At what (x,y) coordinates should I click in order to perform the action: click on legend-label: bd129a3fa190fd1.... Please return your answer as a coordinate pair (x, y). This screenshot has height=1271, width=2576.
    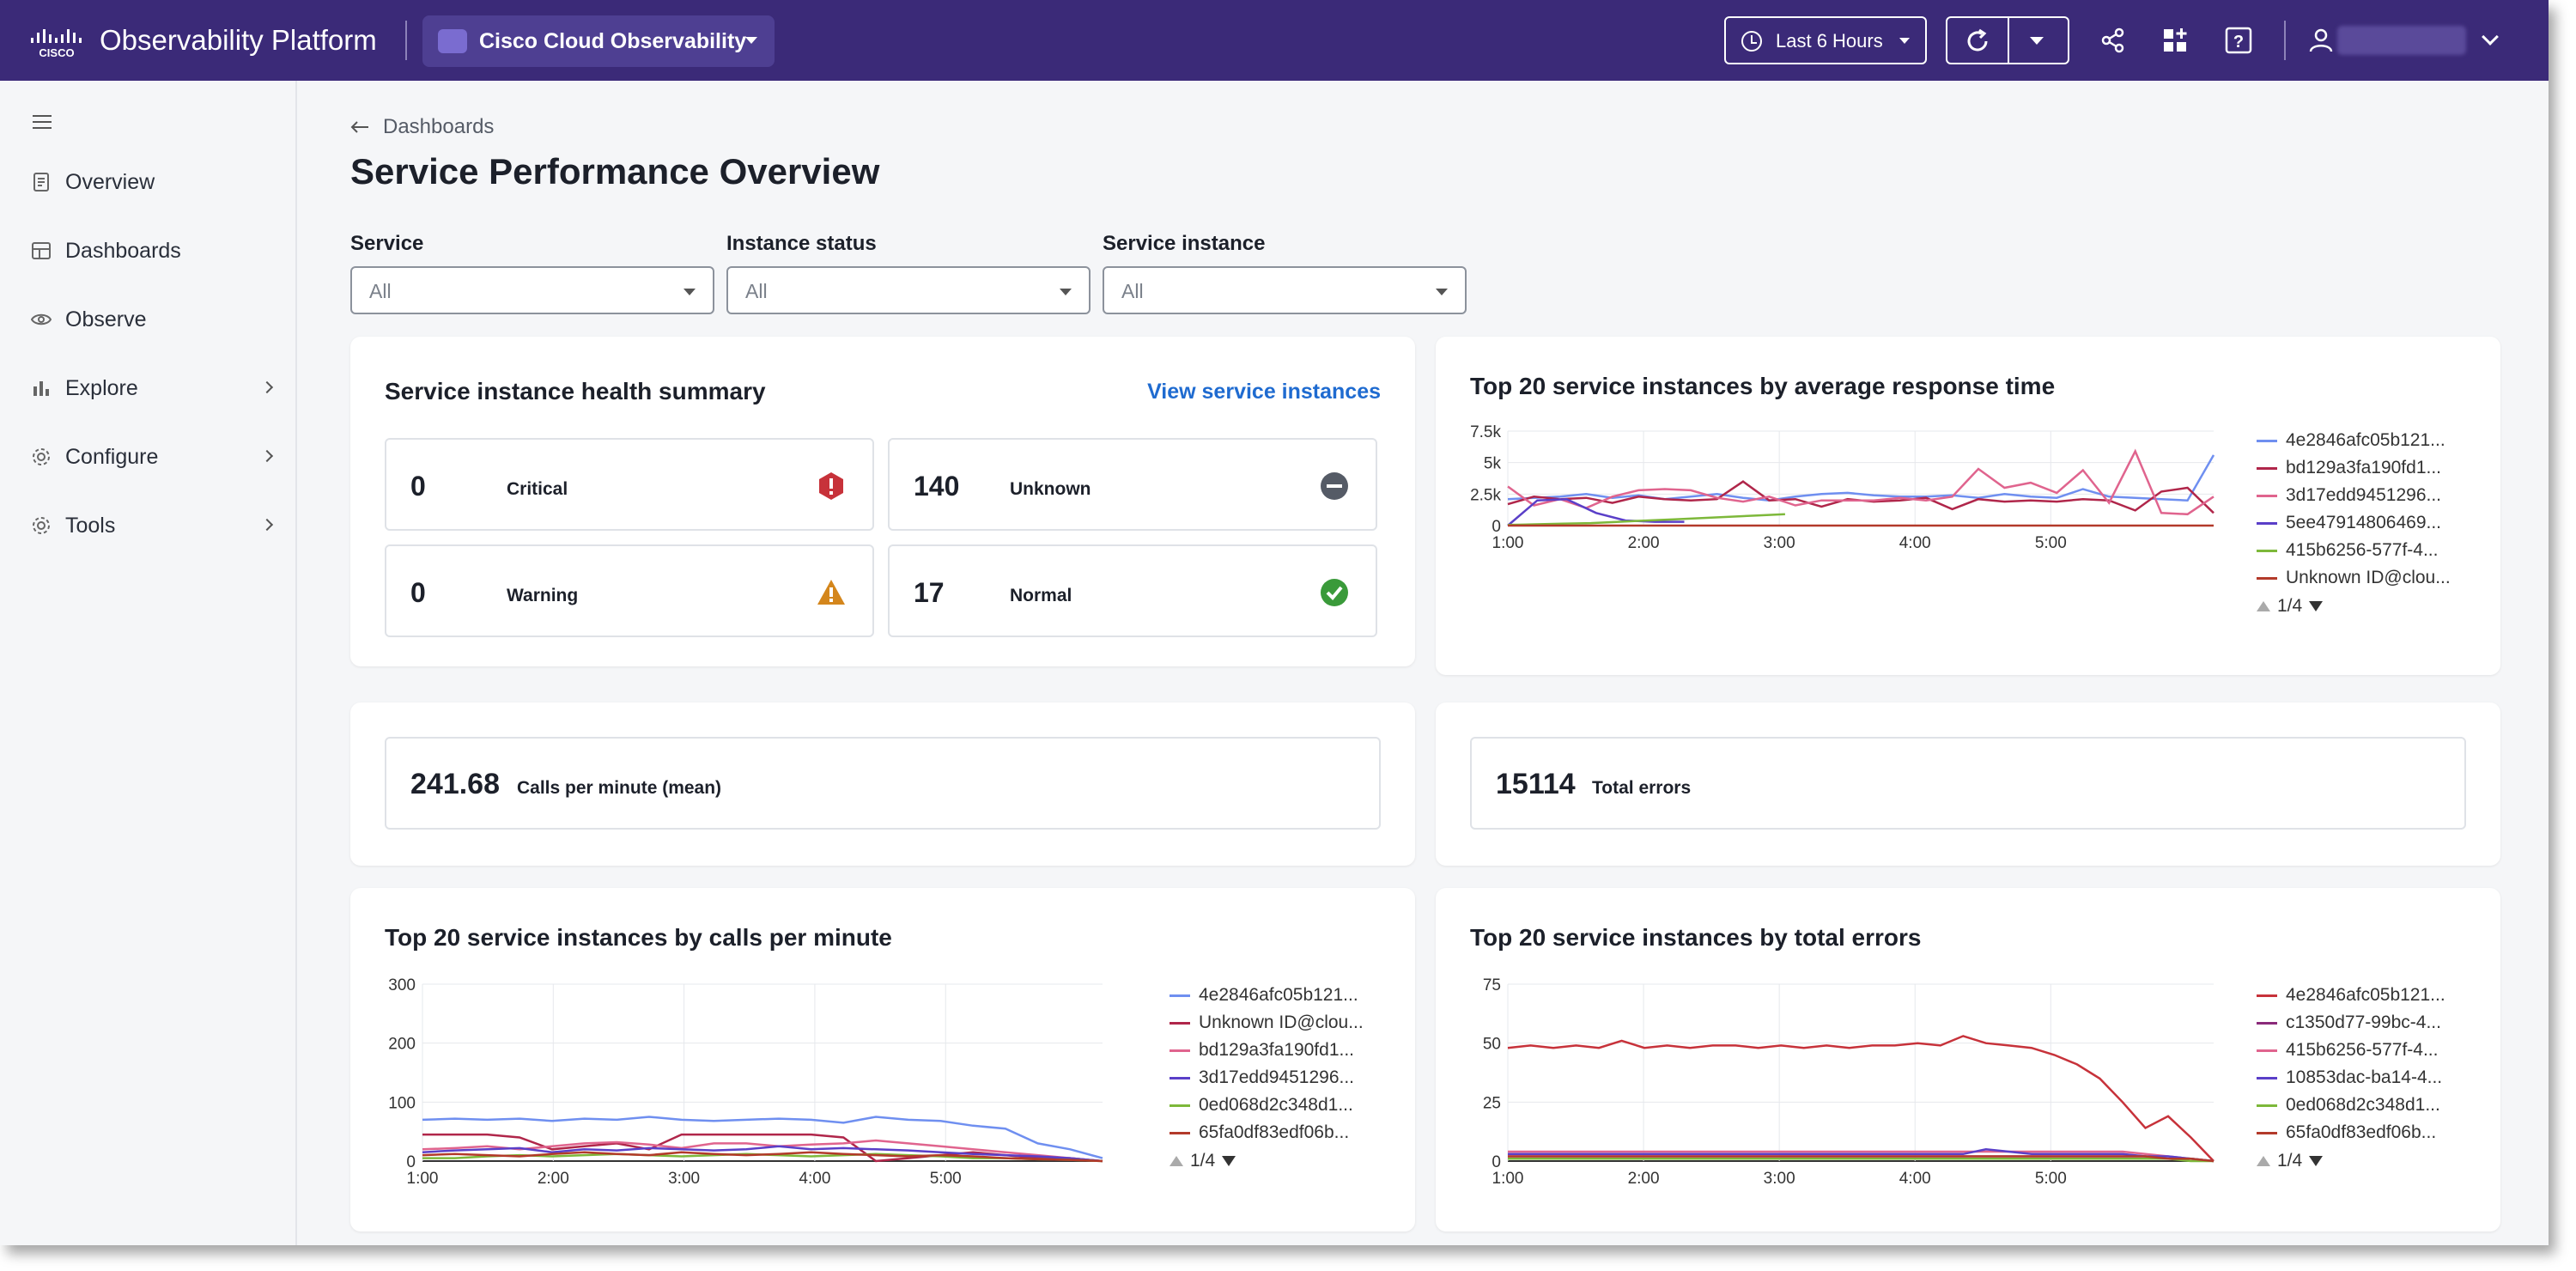
    Looking at the image, I should click on (2364, 468).